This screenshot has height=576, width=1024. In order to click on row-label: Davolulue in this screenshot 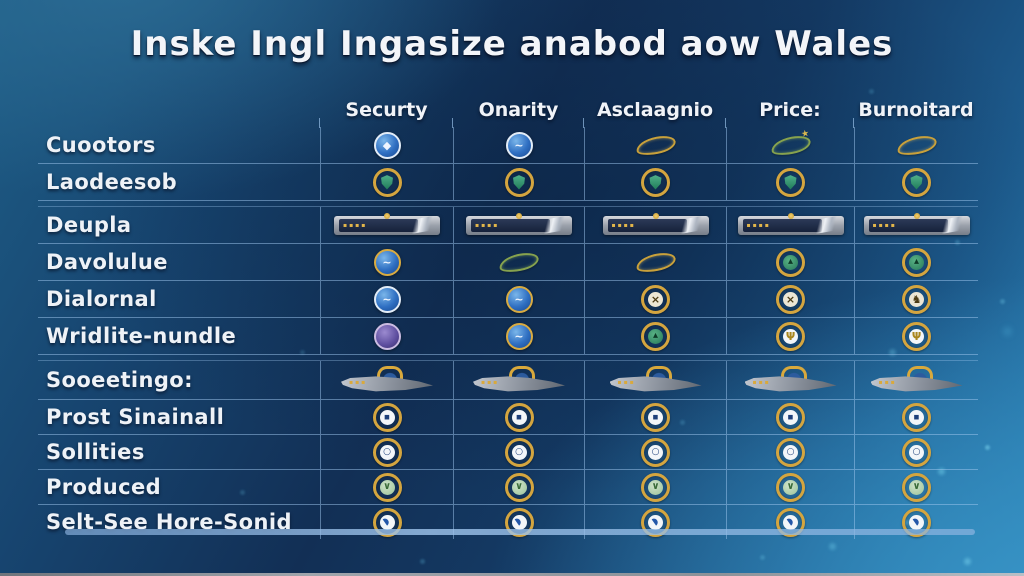, I will do `click(107, 262)`.